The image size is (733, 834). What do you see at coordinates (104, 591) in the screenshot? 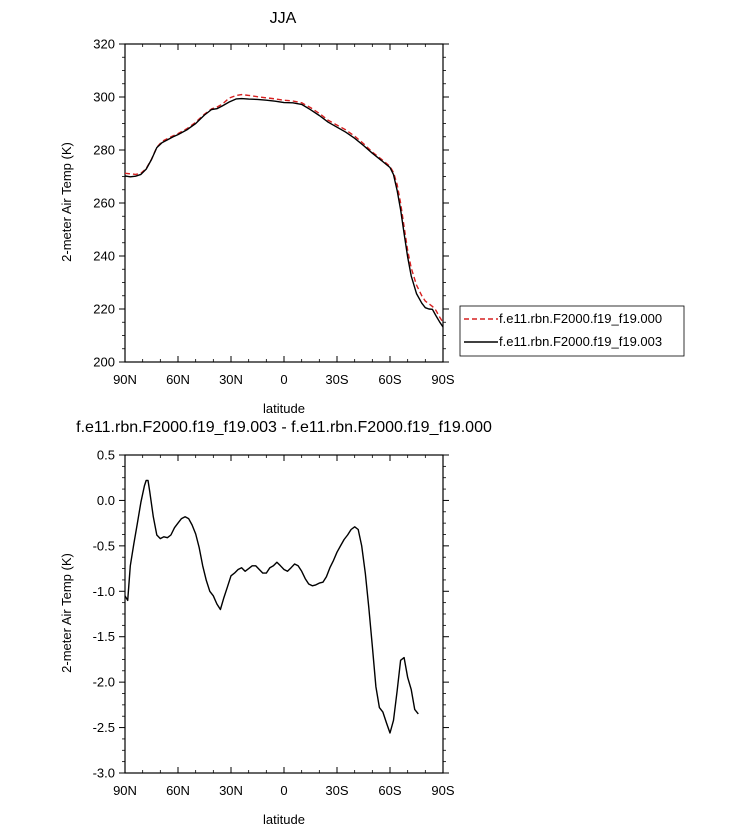
I see `y-tick-label: -1.0` at bounding box center [104, 591].